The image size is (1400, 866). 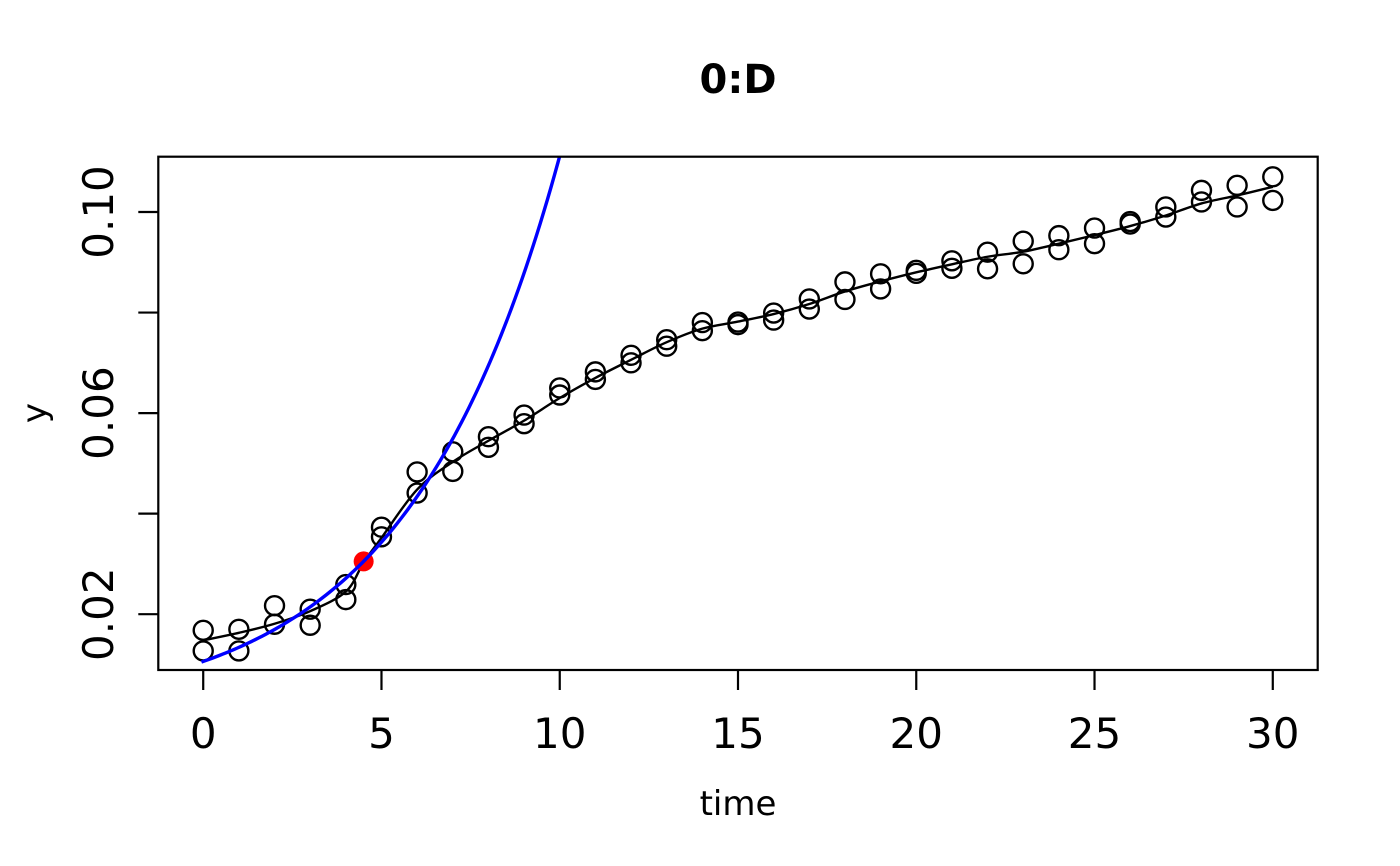 I want to click on x-tick-label: 20, so click(x=916, y=733).